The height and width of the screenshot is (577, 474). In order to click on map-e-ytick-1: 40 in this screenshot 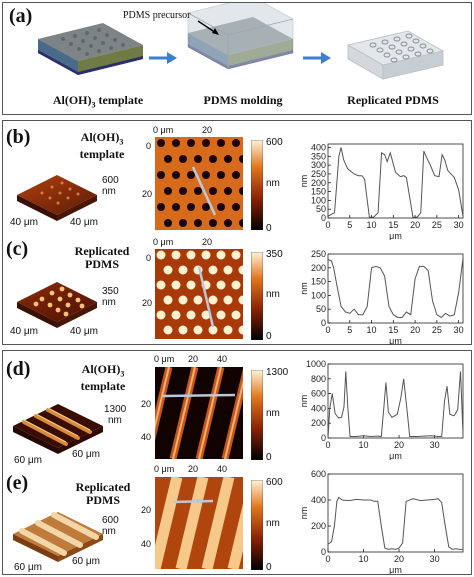, I will do `click(146, 544)`.